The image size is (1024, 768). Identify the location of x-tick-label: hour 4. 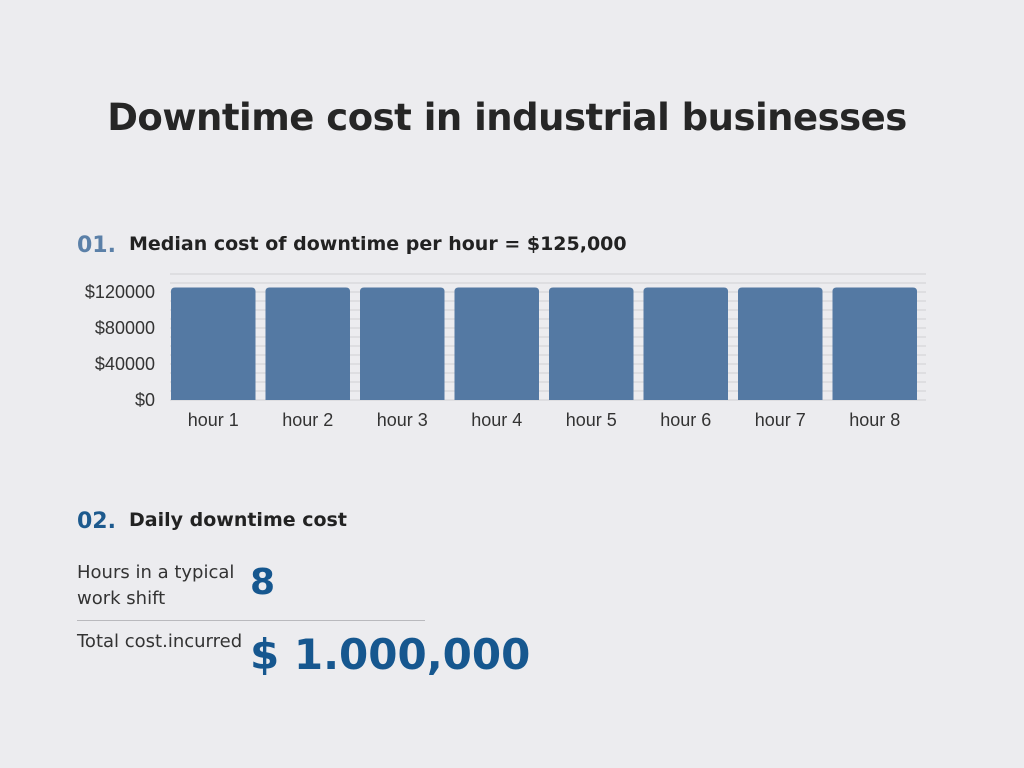
(496, 420).